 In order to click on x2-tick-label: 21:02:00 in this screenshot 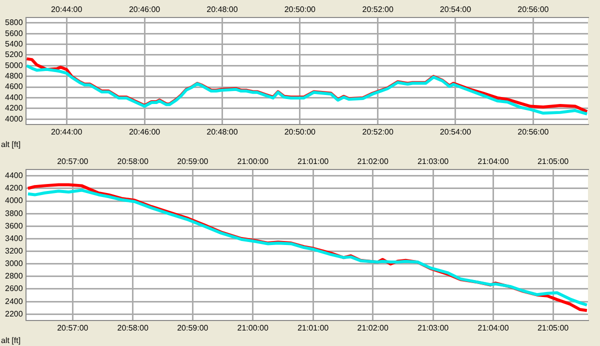, I will do `click(373, 161)`.